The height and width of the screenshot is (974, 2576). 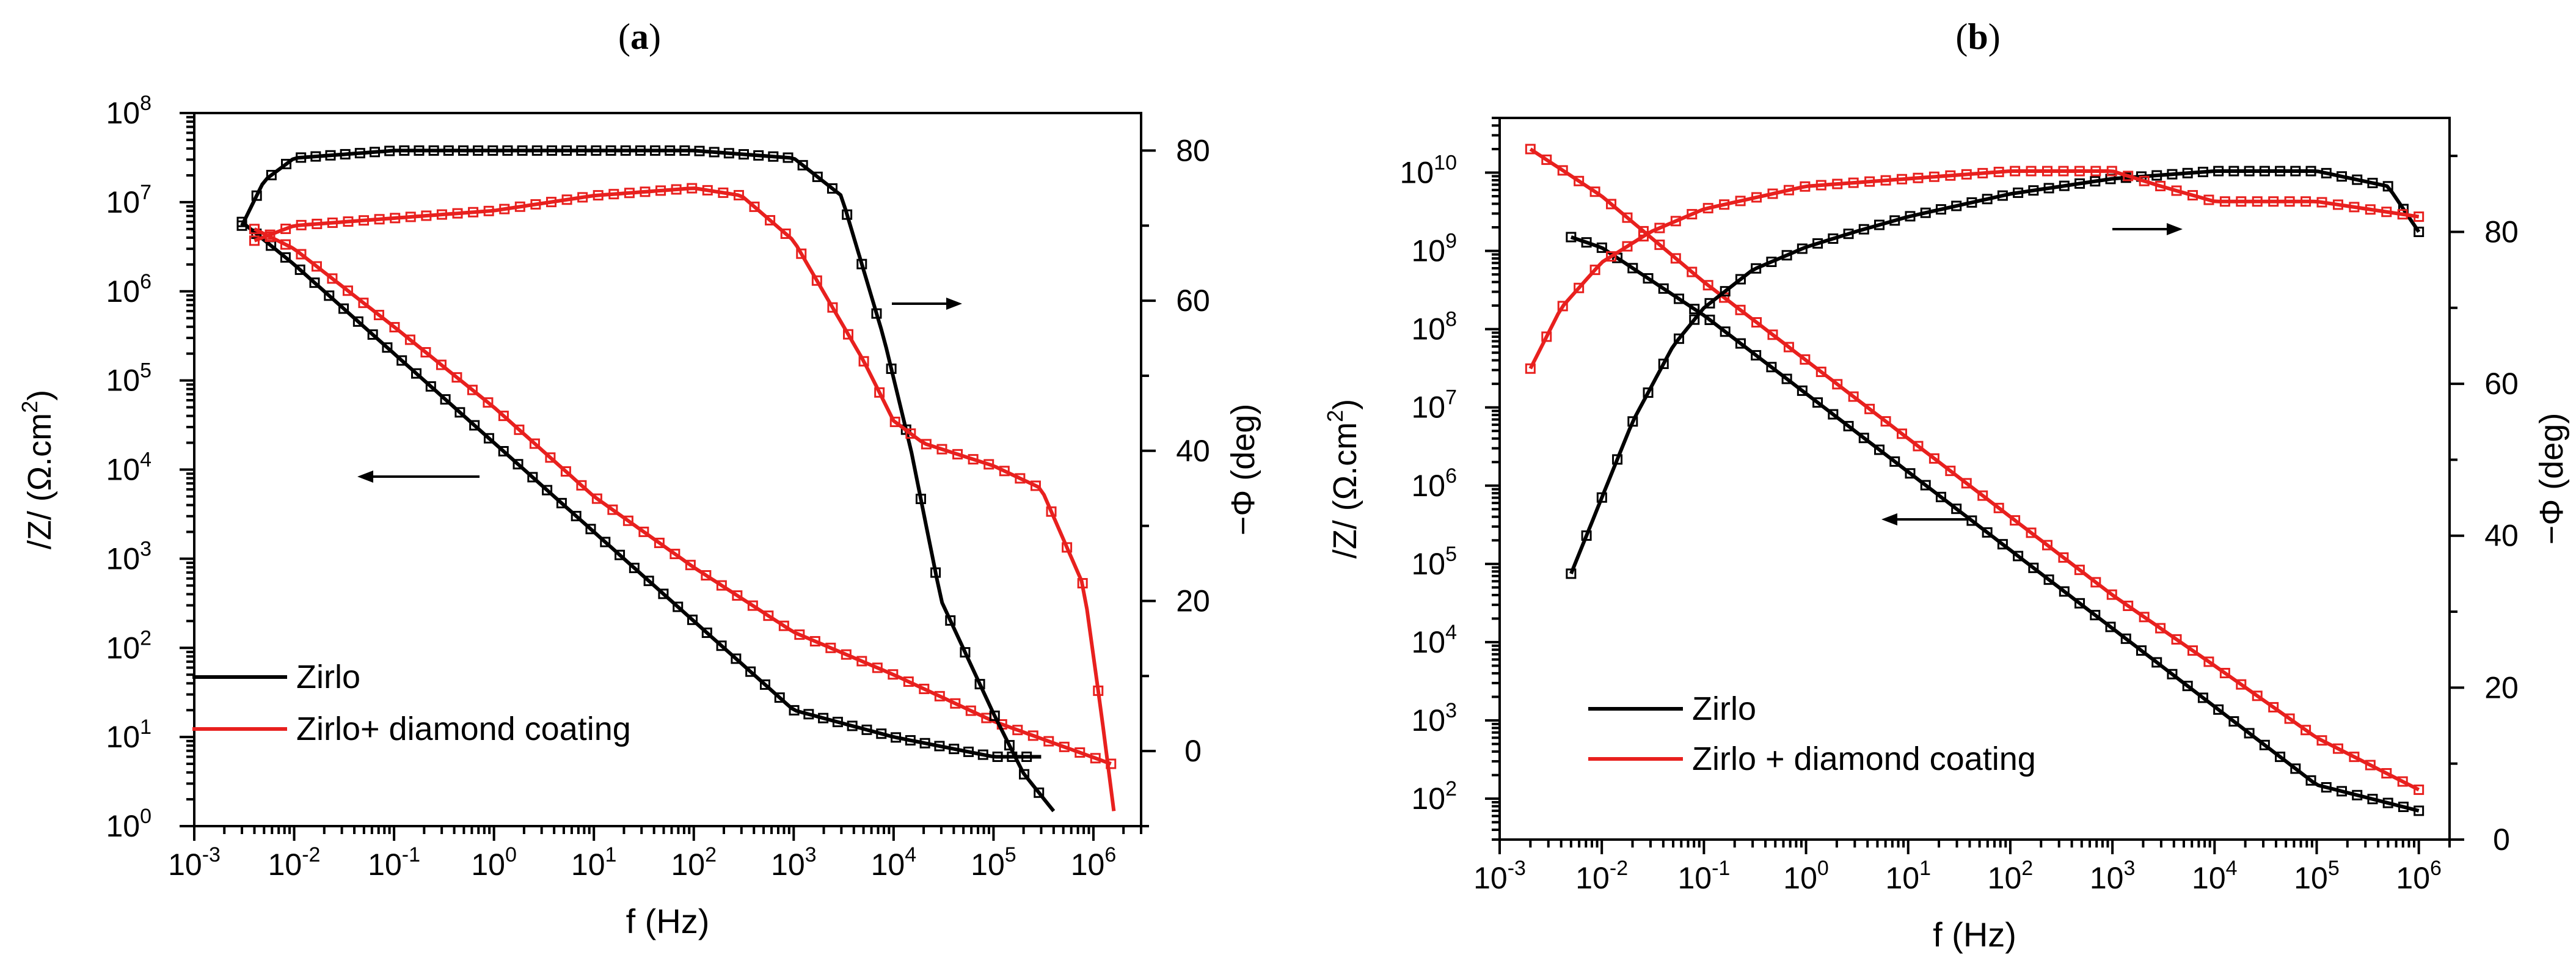 What do you see at coordinates (1704, 876) in the screenshot?
I see `x-tick-label: 10⁻¹` at bounding box center [1704, 876].